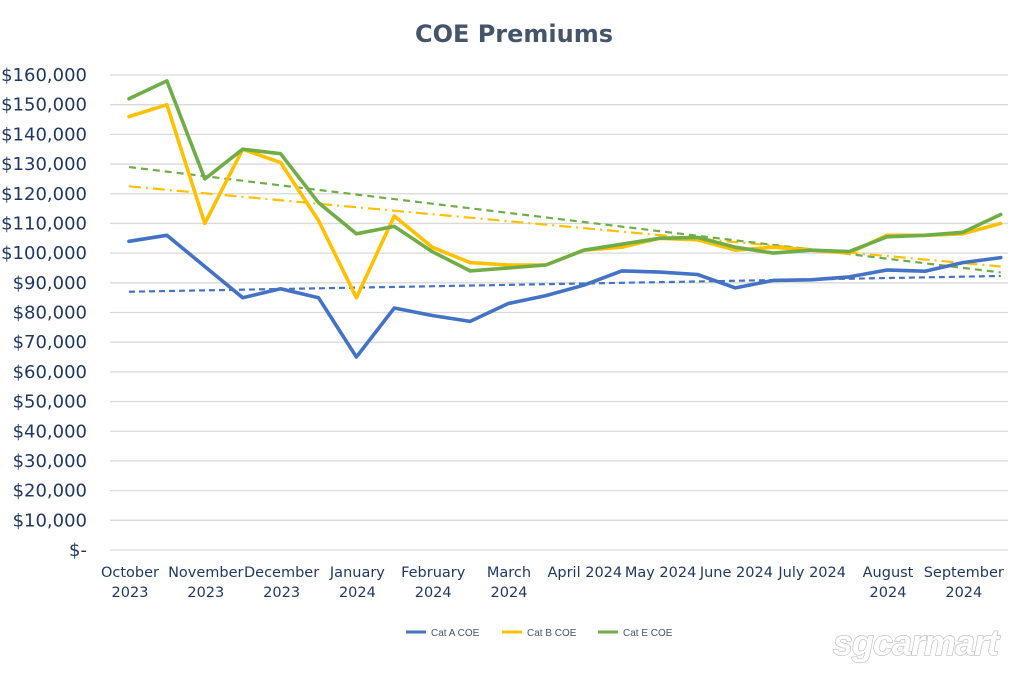 This screenshot has height=683, width=1024. I want to click on y-tick-label: $80,000, so click(50, 313).